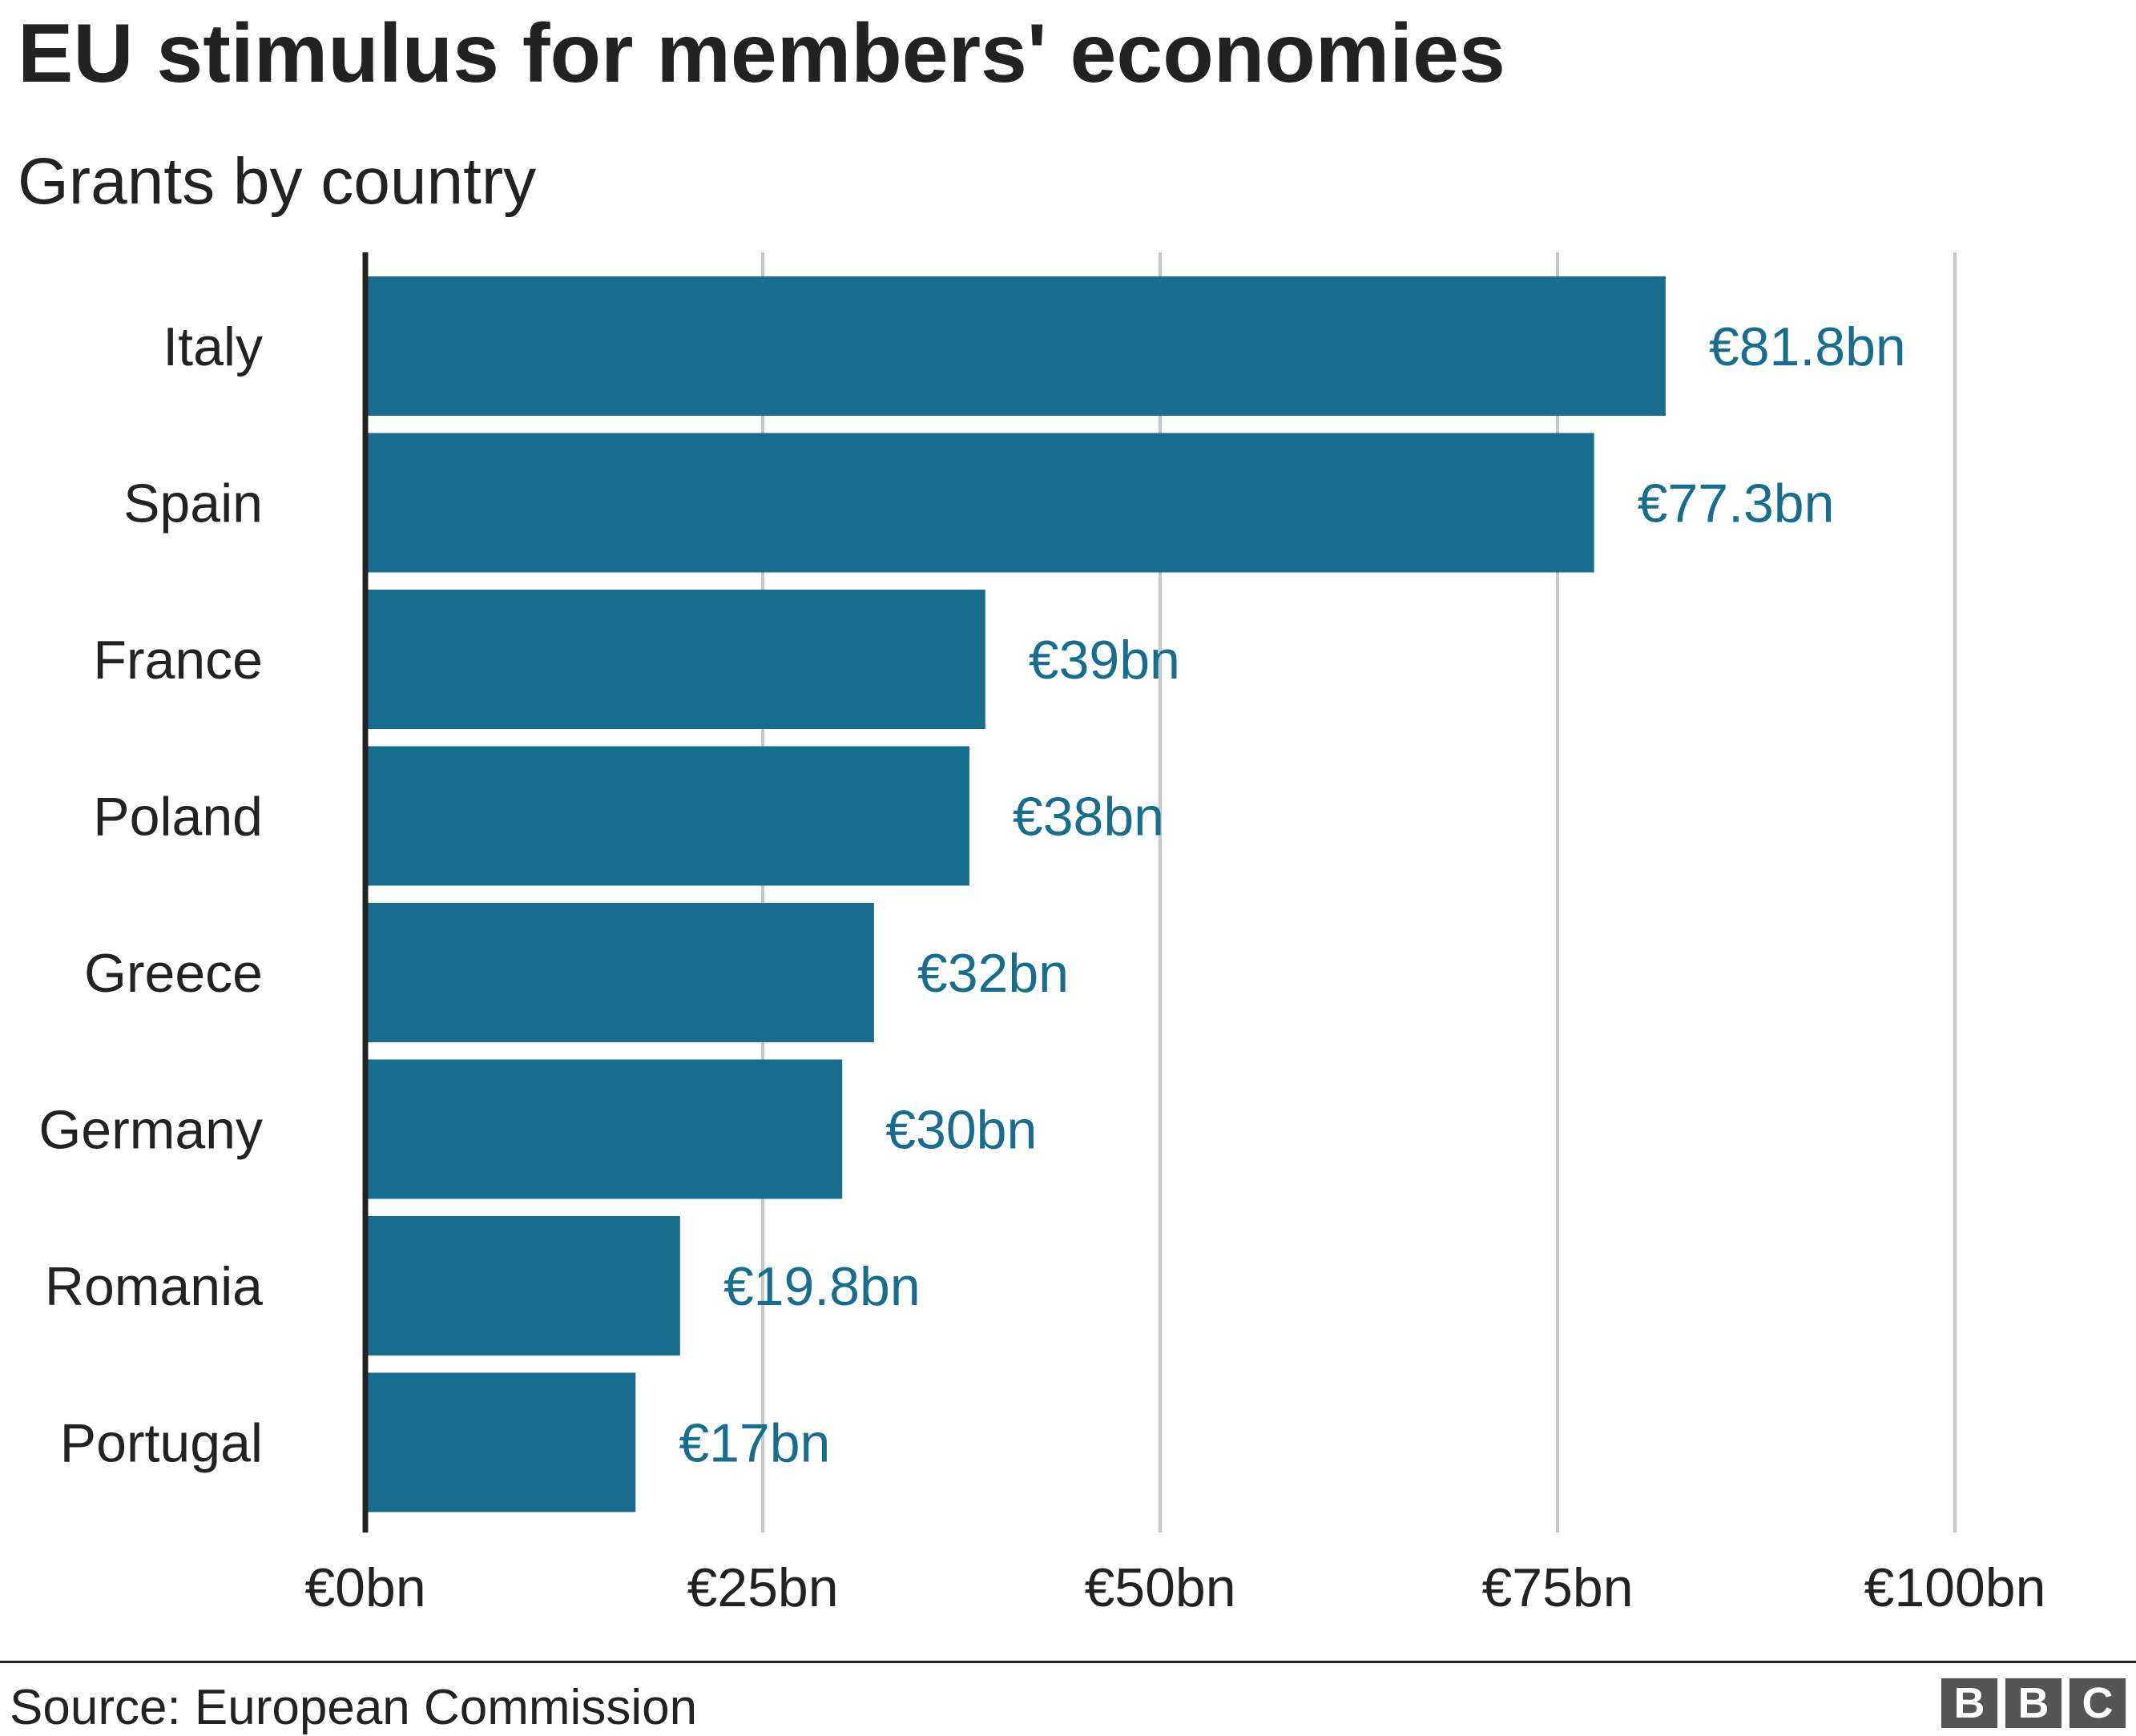  Describe the element at coordinates (365, 1587) in the screenshot. I see `x-tick-label: €0bn` at that location.